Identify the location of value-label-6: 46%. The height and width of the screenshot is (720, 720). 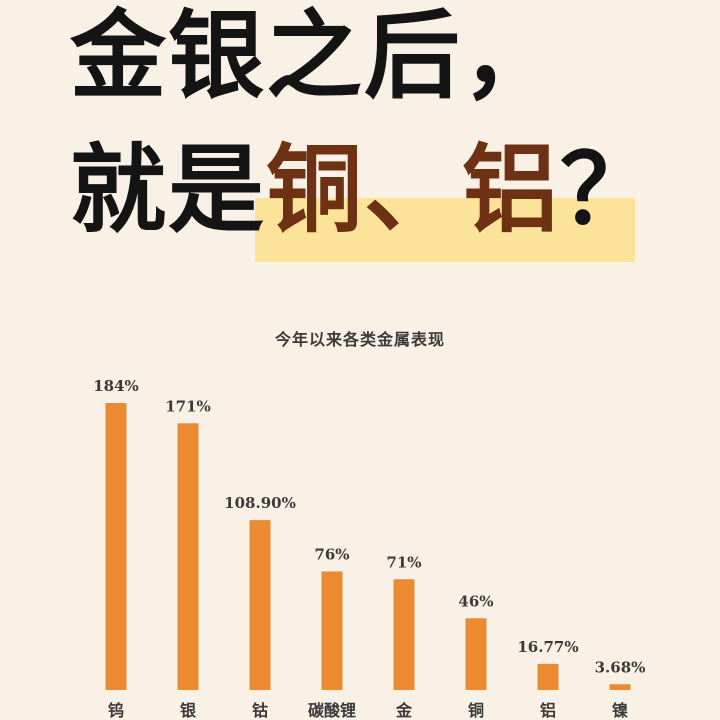
(475, 601).